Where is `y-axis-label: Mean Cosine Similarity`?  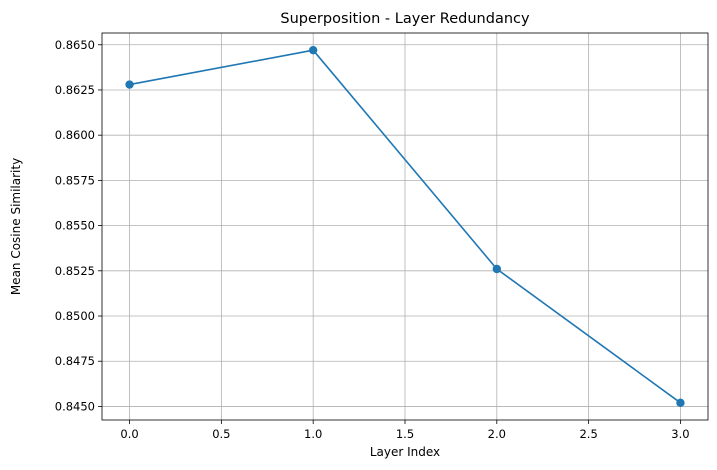
y-axis-label: Mean Cosine Similarity is located at coordinates (16, 226).